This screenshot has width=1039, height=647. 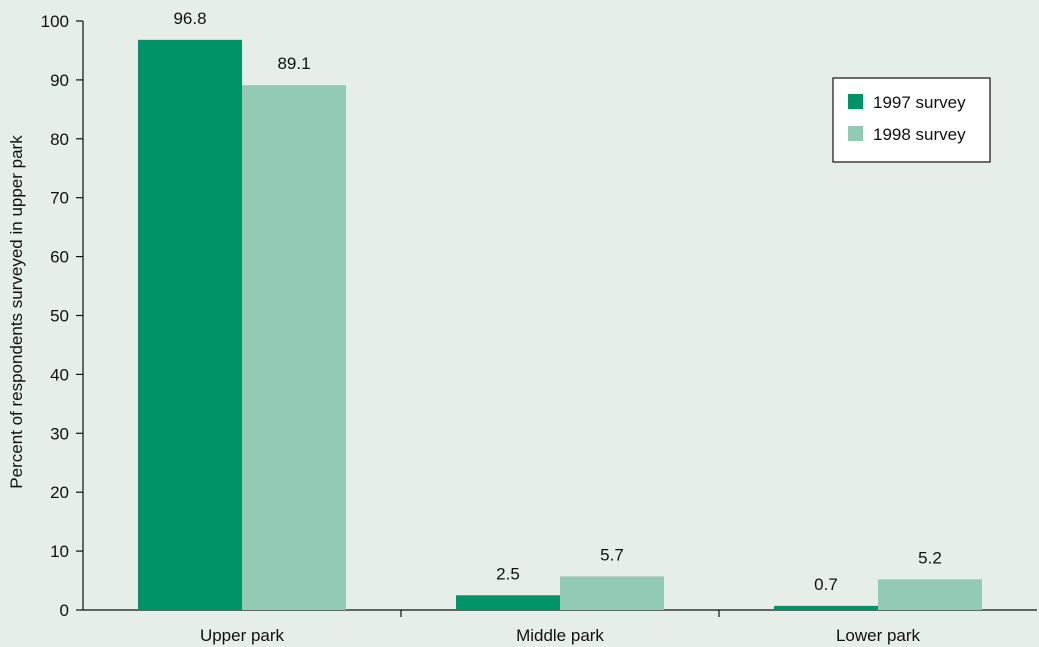 What do you see at coordinates (294, 348) in the screenshot?
I see `bar-upper-park-1998` at bounding box center [294, 348].